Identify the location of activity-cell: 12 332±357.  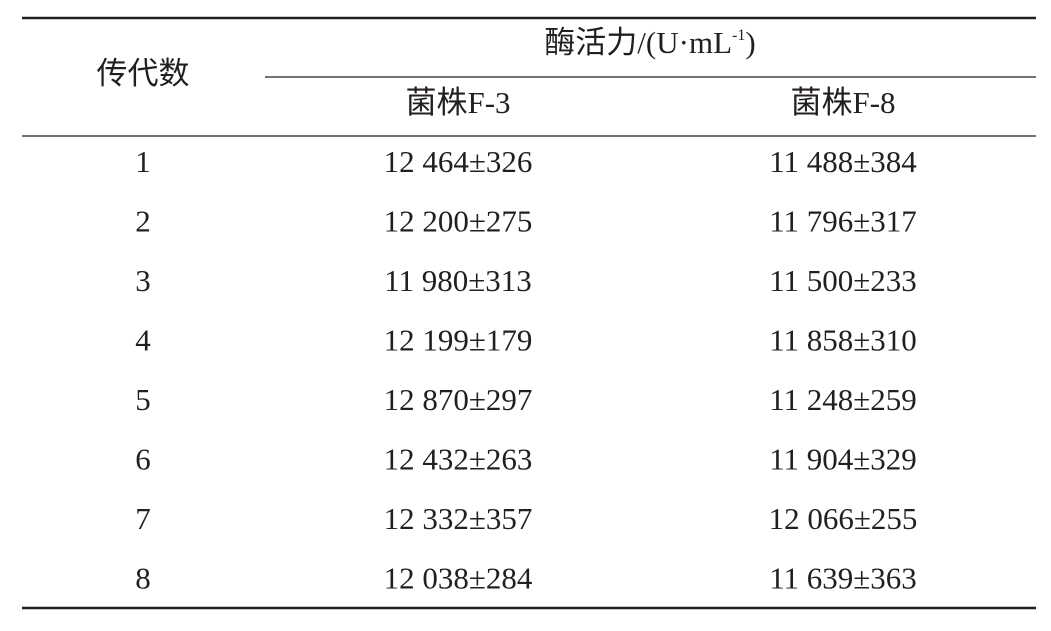
(458, 518).